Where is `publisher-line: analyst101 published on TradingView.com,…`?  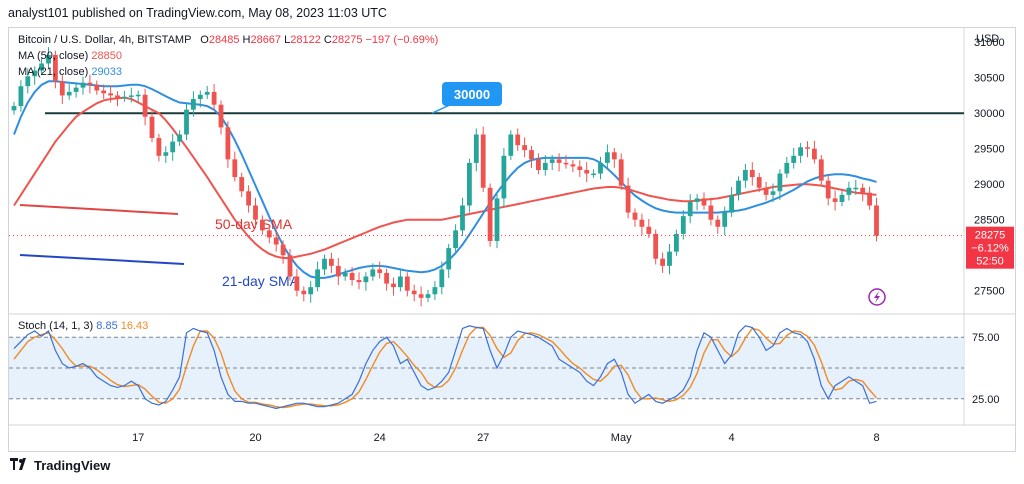 publisher-line: analyst101 published on TradingView.com,… is located at coordinates (197, 13).